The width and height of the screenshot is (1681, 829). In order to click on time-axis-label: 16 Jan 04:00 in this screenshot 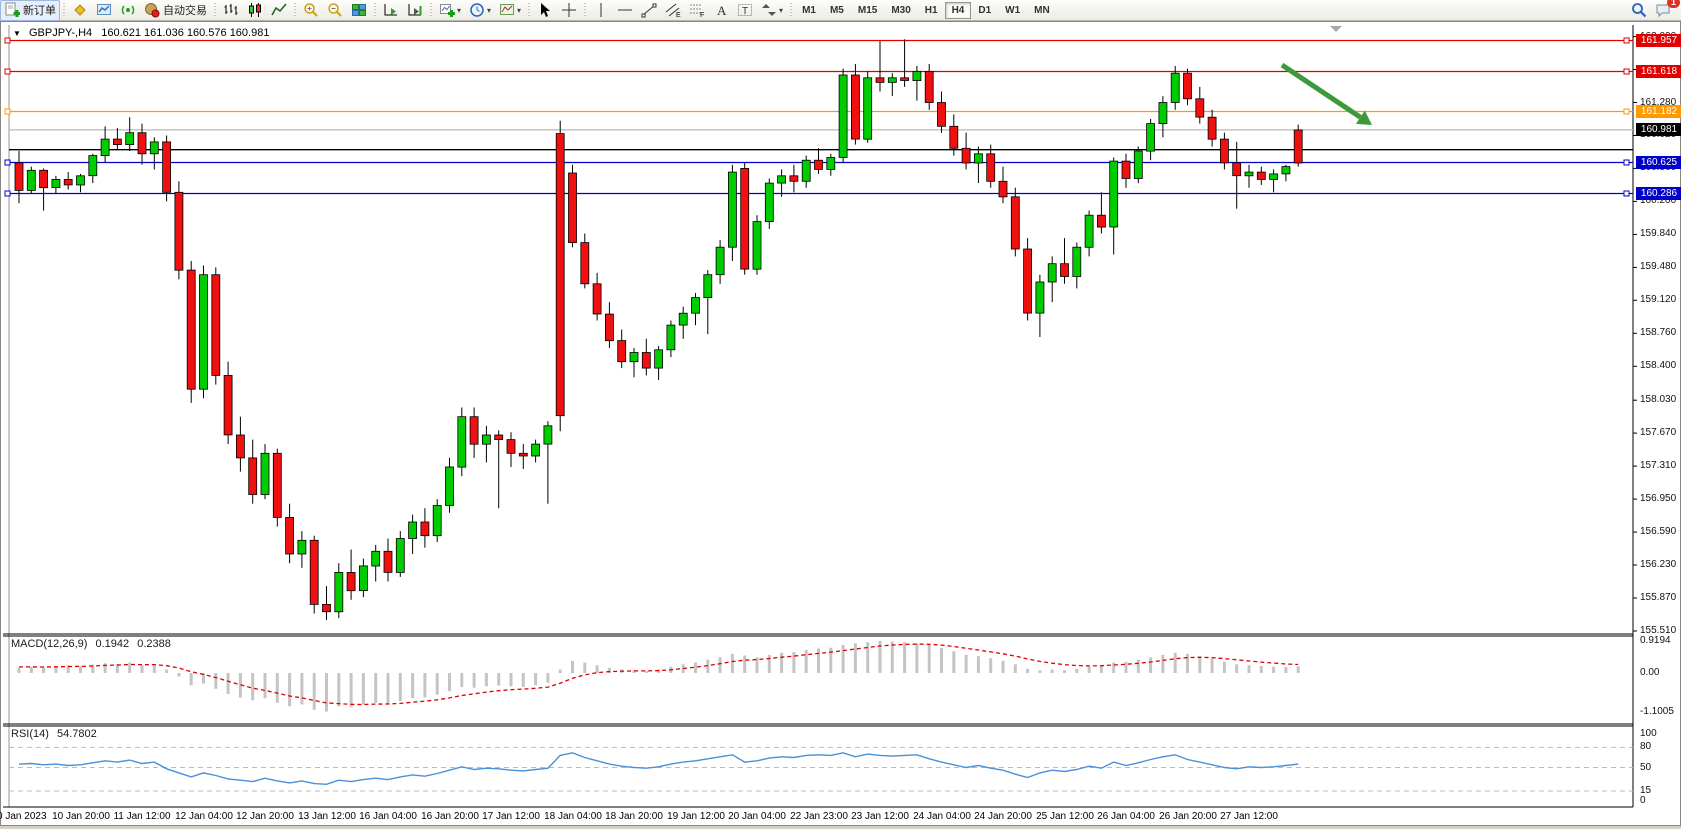, I will do `click(388, 816)`.